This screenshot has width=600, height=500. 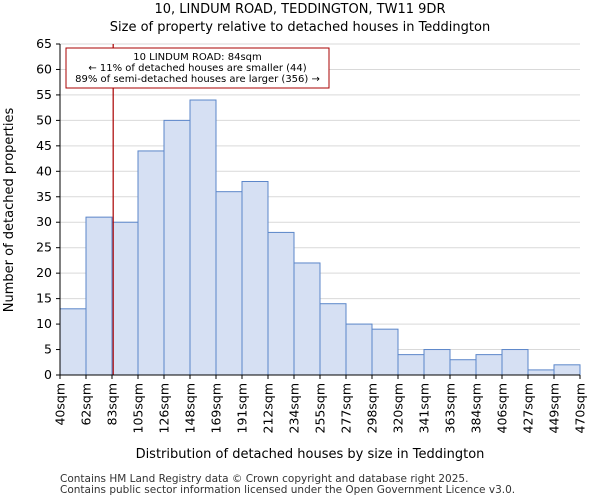 I want to click on y-tick-label: 40, so click(x=44, y=170).